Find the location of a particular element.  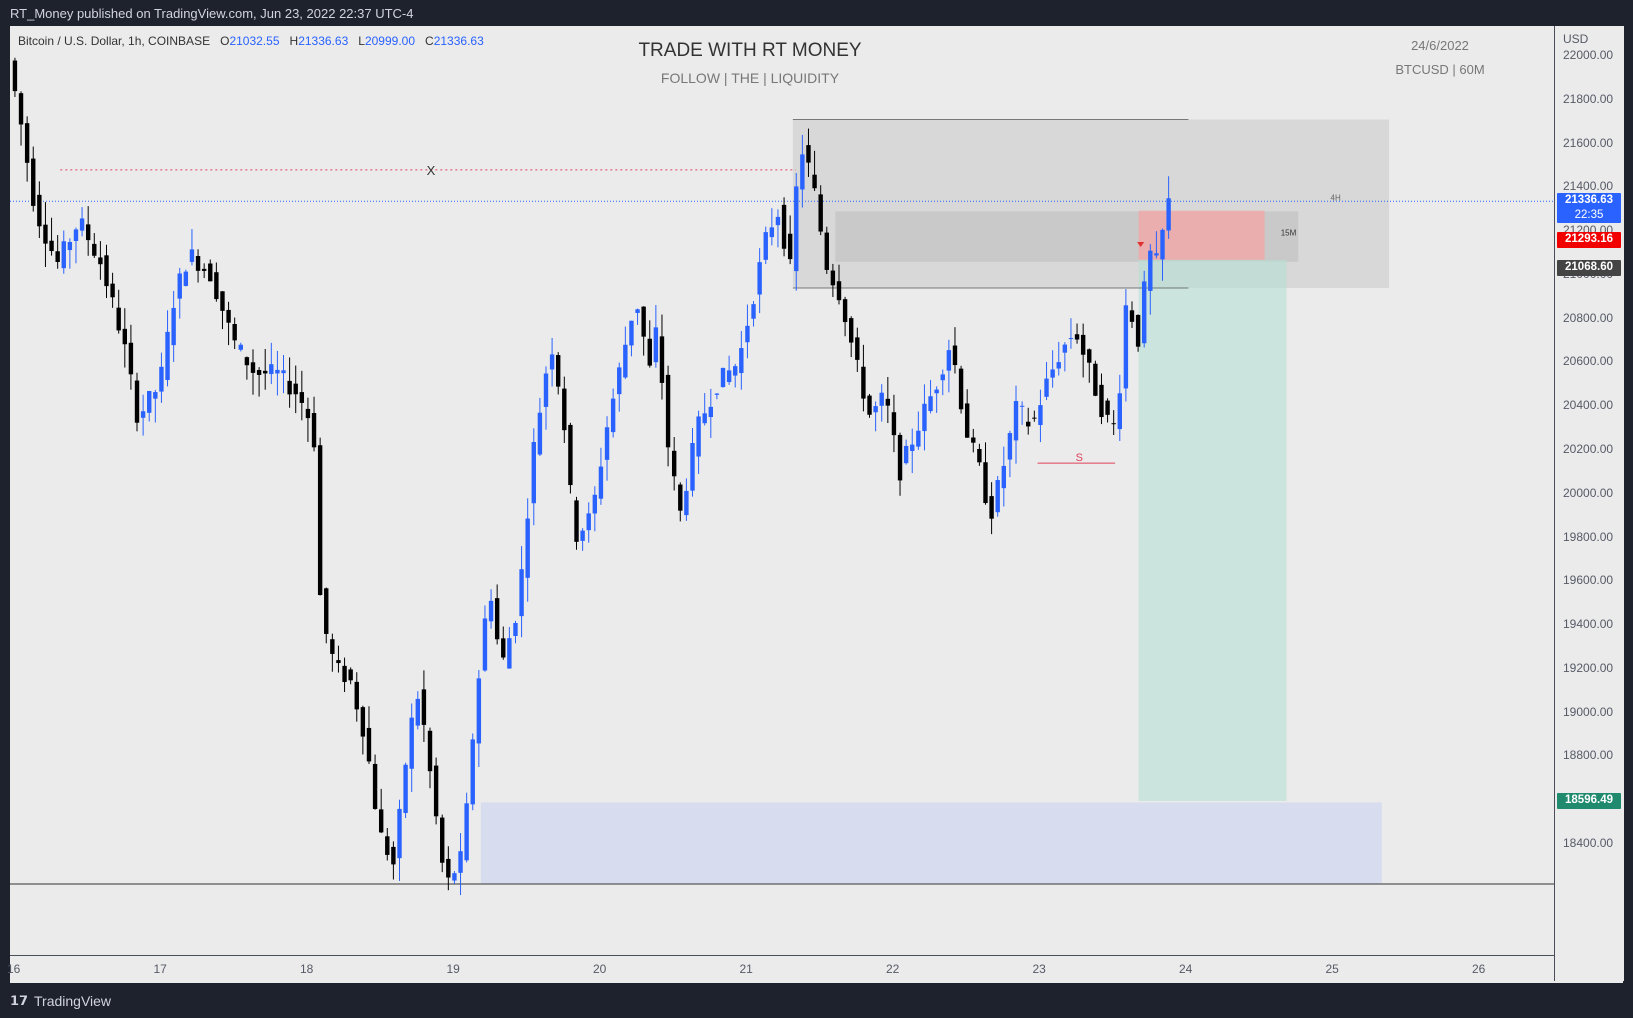

price-tick-label: 19400.00 is located at coordinates (1588, 624).